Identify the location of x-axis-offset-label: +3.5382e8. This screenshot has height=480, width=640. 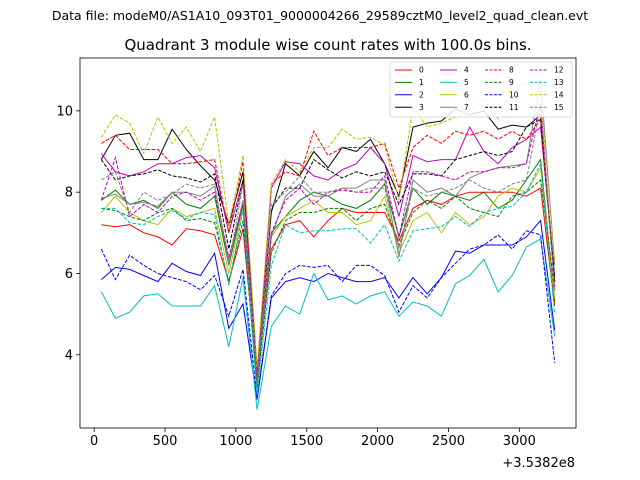
(538, 463).